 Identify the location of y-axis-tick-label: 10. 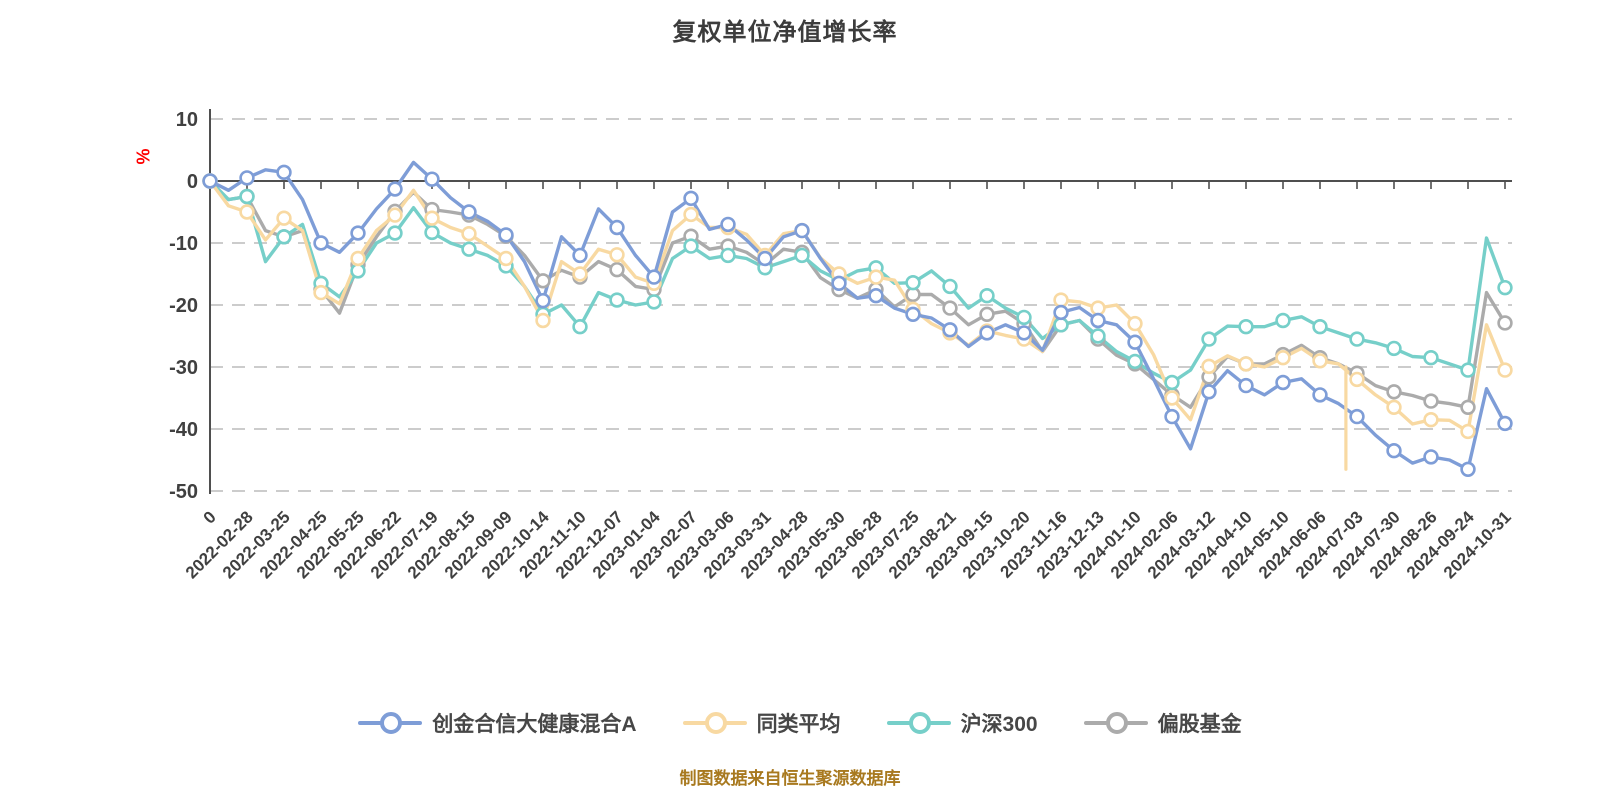
(187, 120).